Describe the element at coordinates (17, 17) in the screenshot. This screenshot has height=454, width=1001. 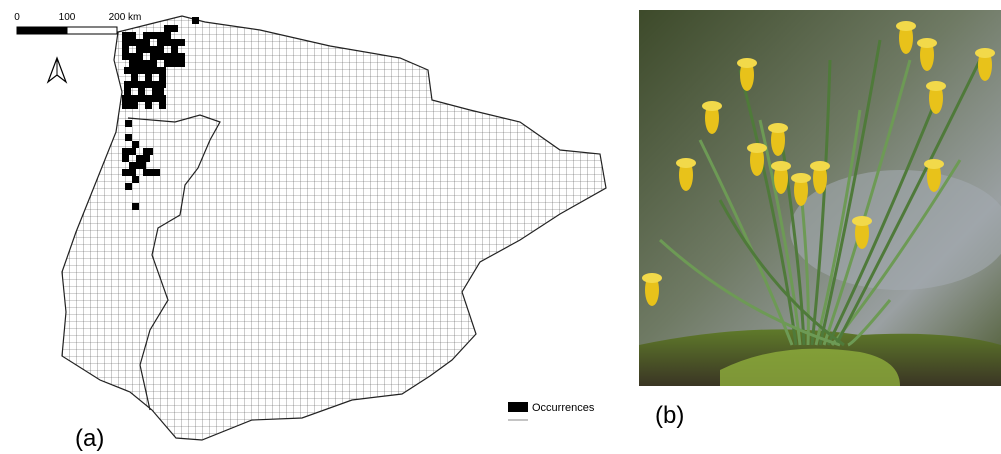
I see `scale-label: 0` at that location.